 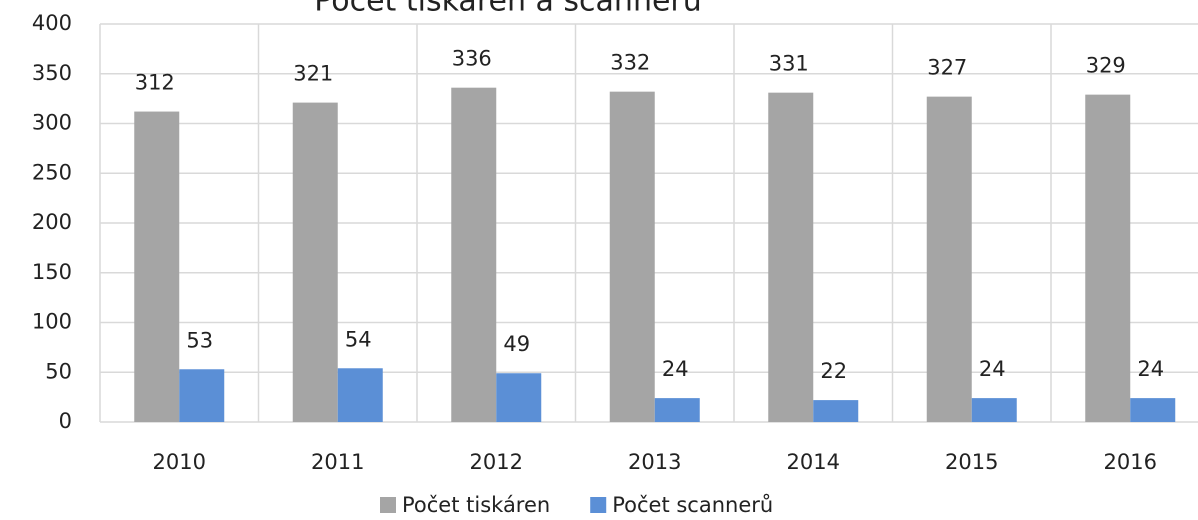 I want to click on x-tick-label: 2010, so click(x=179, y=462).